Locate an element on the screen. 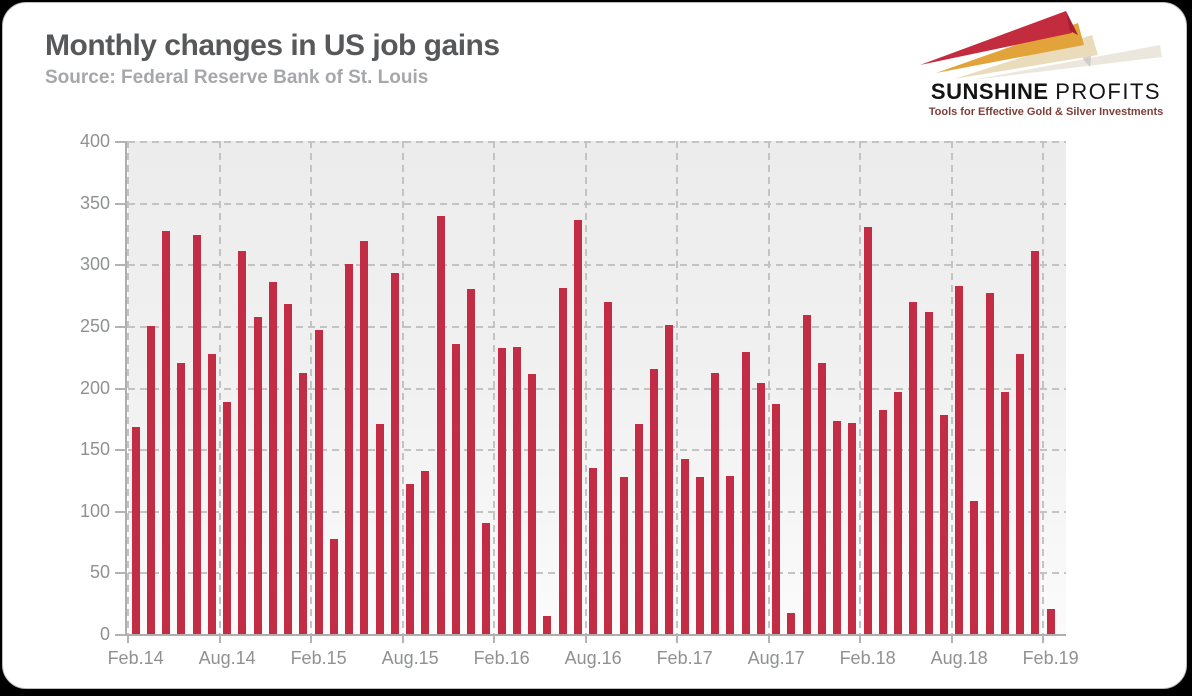 This screenshot has height=696, width=1192. arrows-logo-icon is located at coordinates (1041, 45).